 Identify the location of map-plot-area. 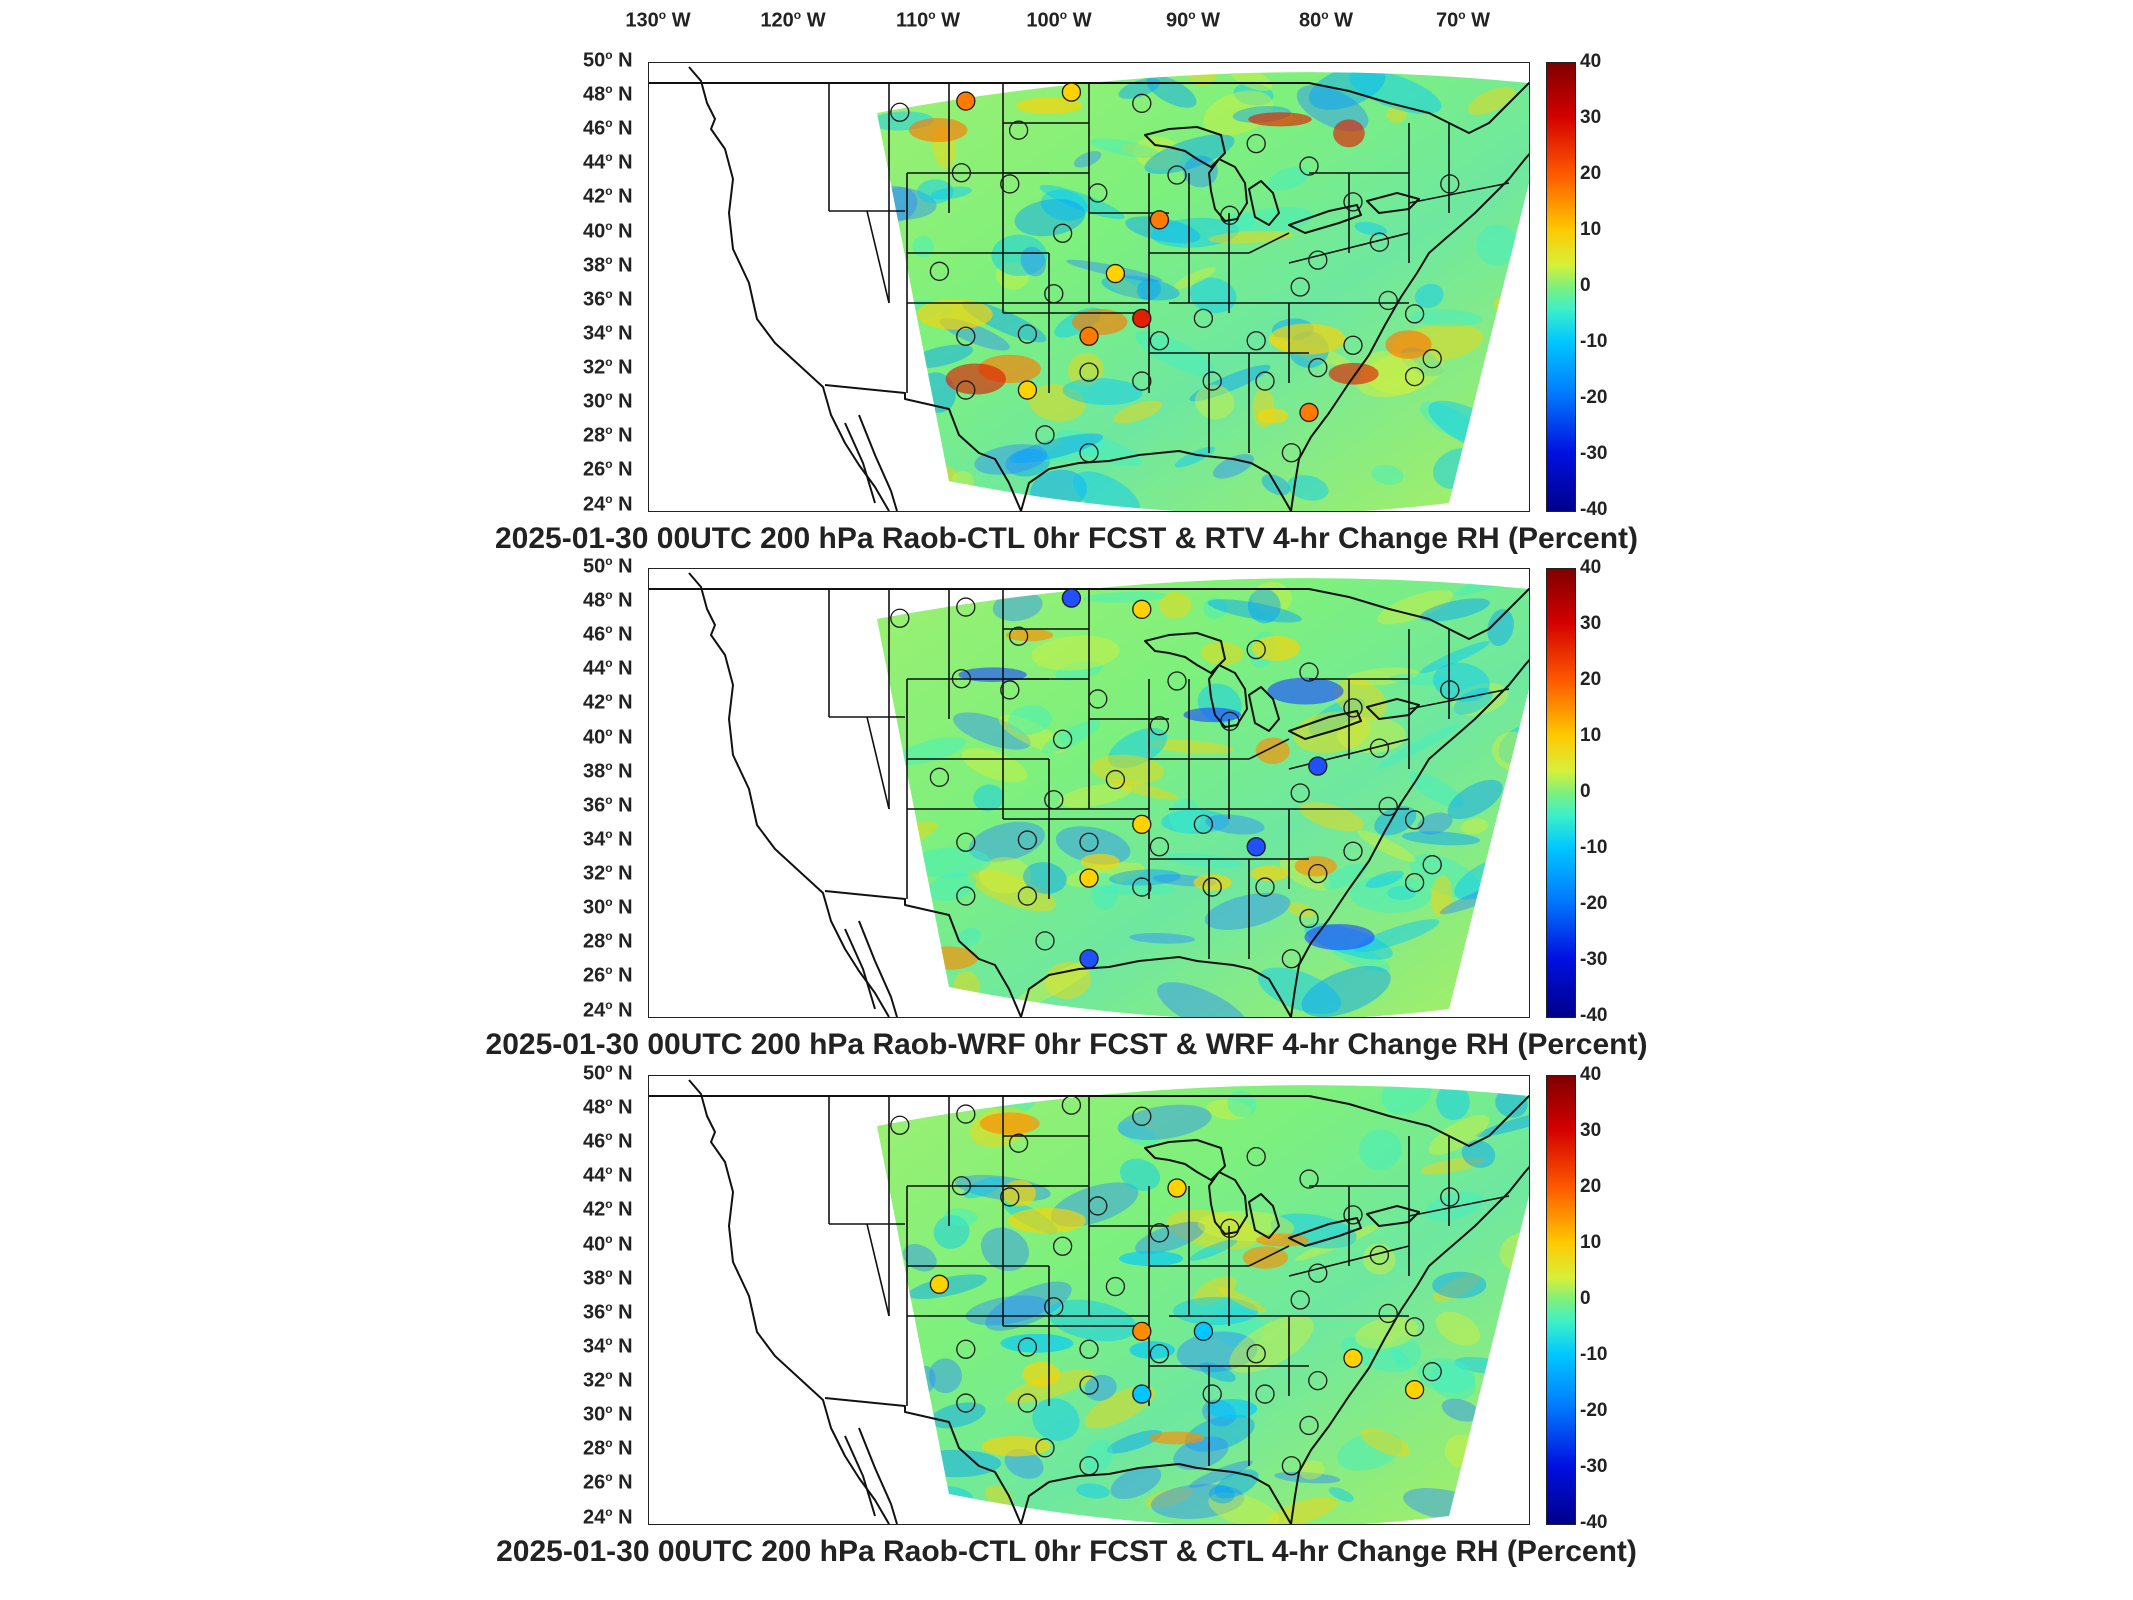
(1089, 287).